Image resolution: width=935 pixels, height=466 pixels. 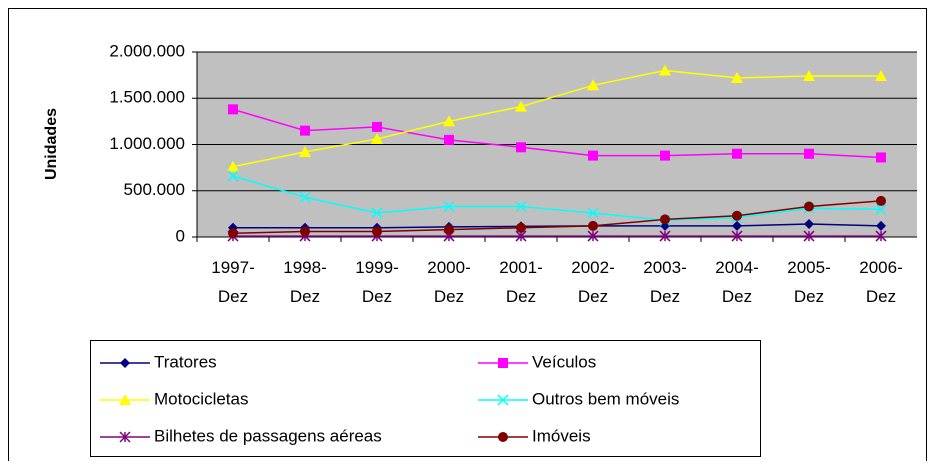 I want to click on x-tick-label: 2000-Dez, so click(x=448, y=282).